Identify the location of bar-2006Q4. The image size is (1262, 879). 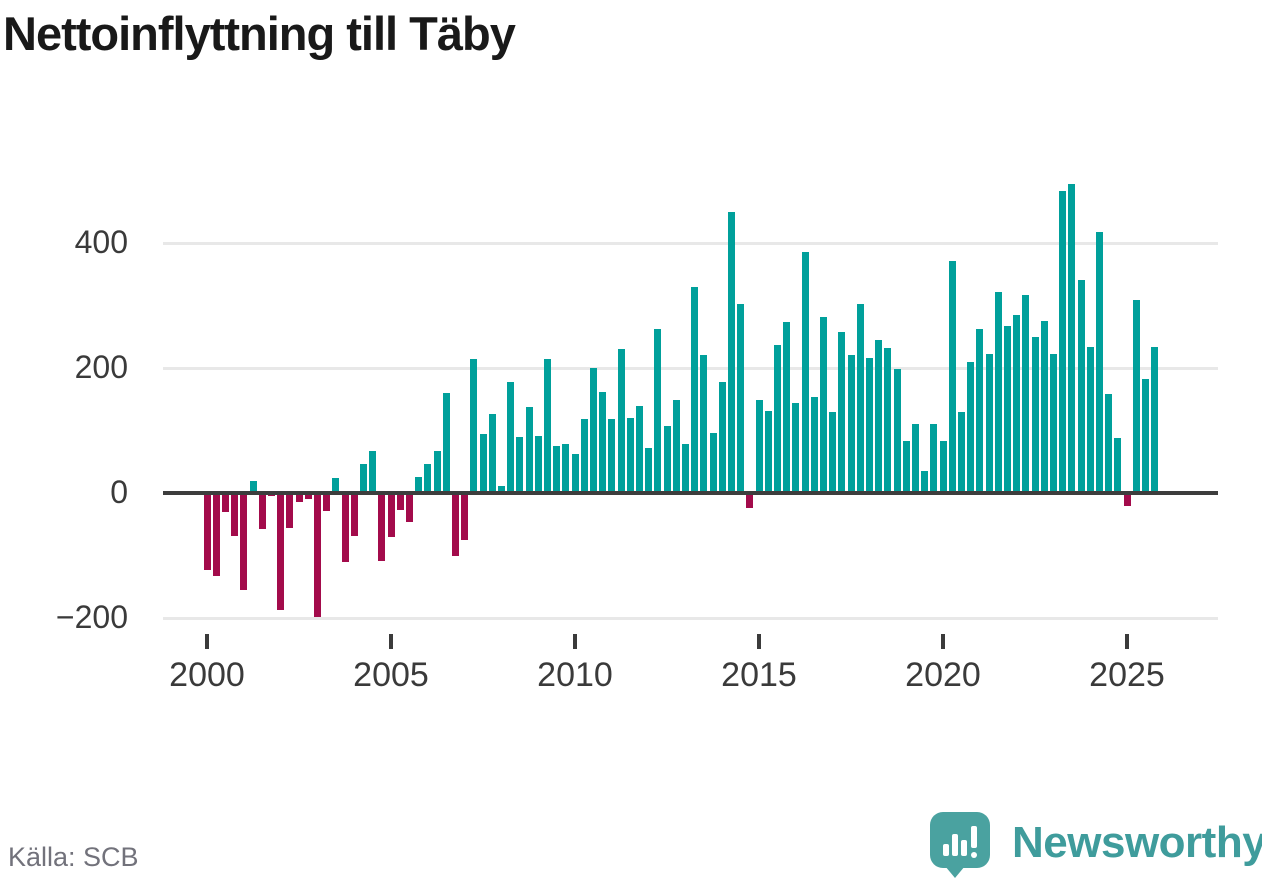
(455, 525).